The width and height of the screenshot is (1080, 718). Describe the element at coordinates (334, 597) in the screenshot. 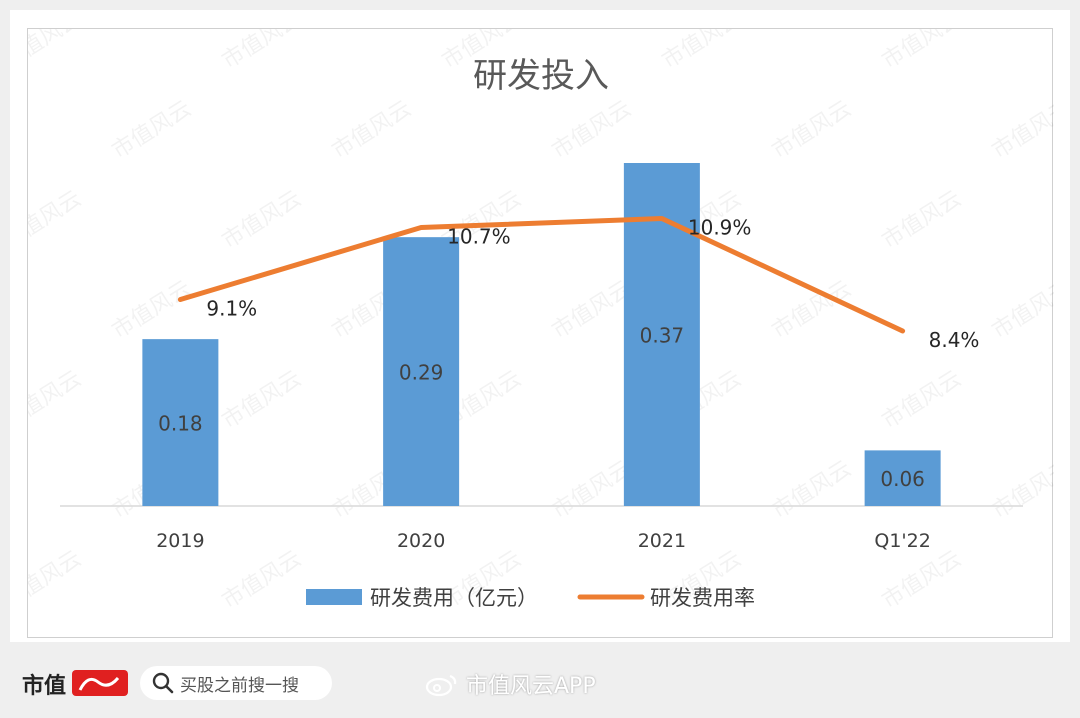

I see `legend-bar-swatch` at that location.